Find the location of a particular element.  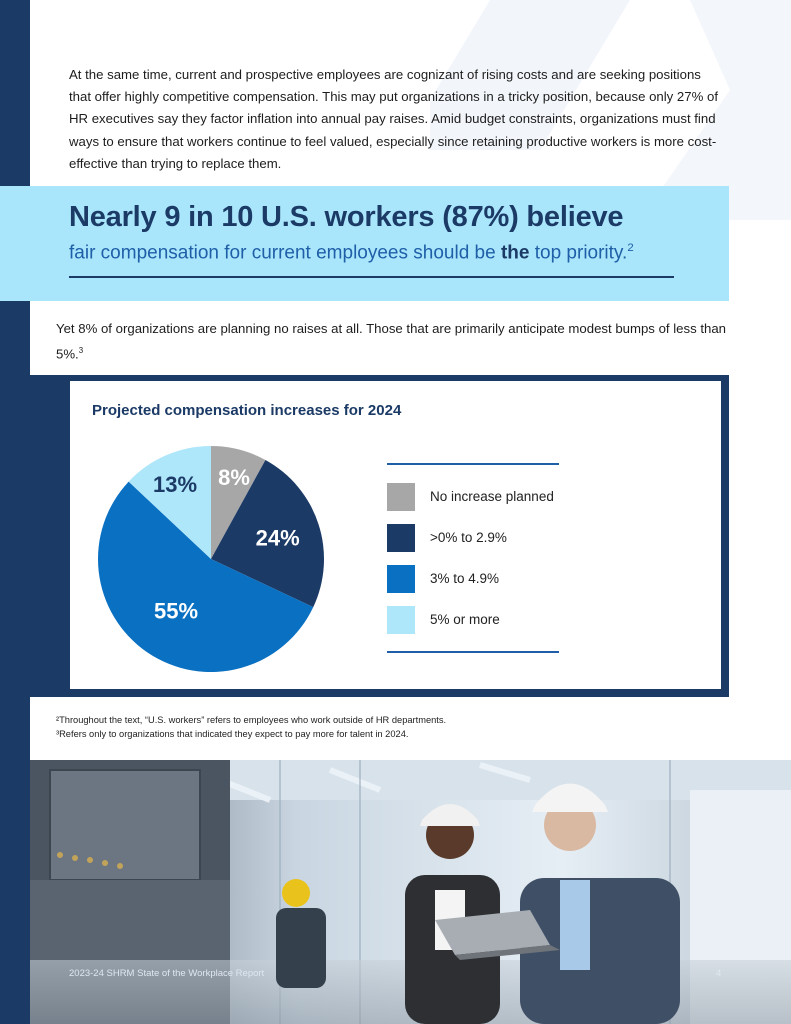

legend-item-1: >0% to 2.9% is located at coordinates (507, 538).